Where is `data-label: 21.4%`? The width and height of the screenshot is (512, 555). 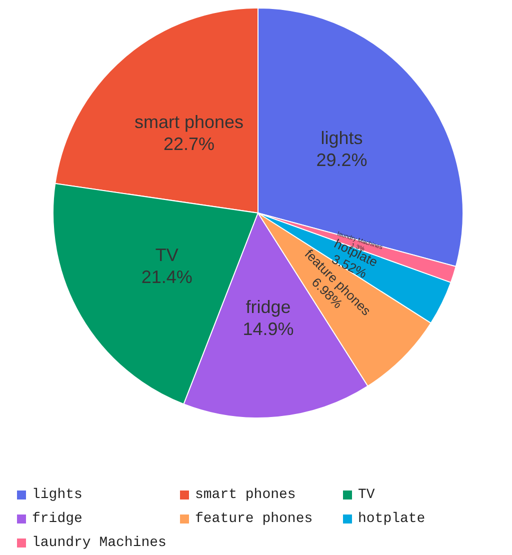
data-label: 21.4% is located at coordinates (166, 277).